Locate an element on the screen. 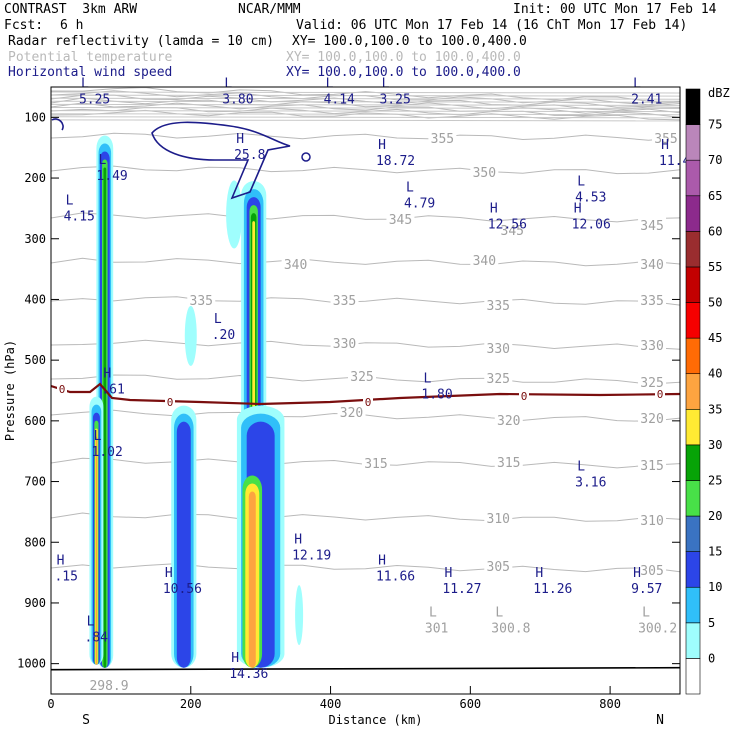  model-name: CONTRAST 3km ARW is located at coordinates (71, 9).